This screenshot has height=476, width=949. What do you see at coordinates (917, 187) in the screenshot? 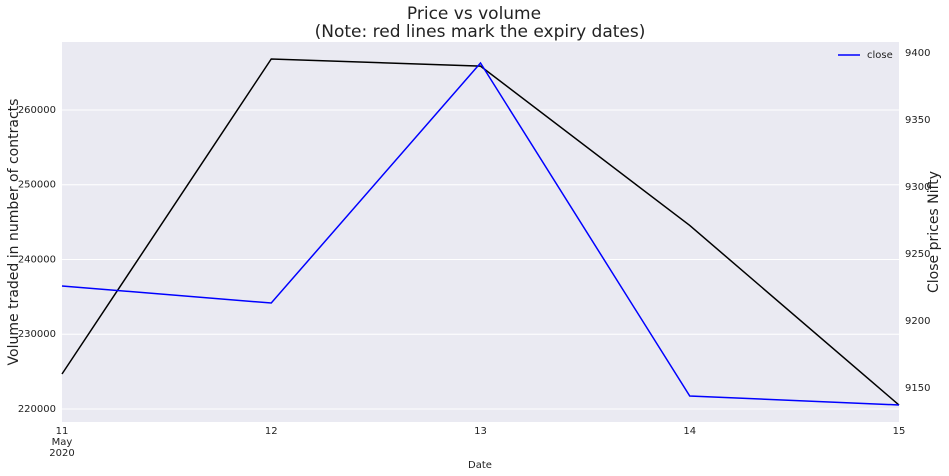
I see `y2-tick-label: 9300` at bounding box center [917, 187].